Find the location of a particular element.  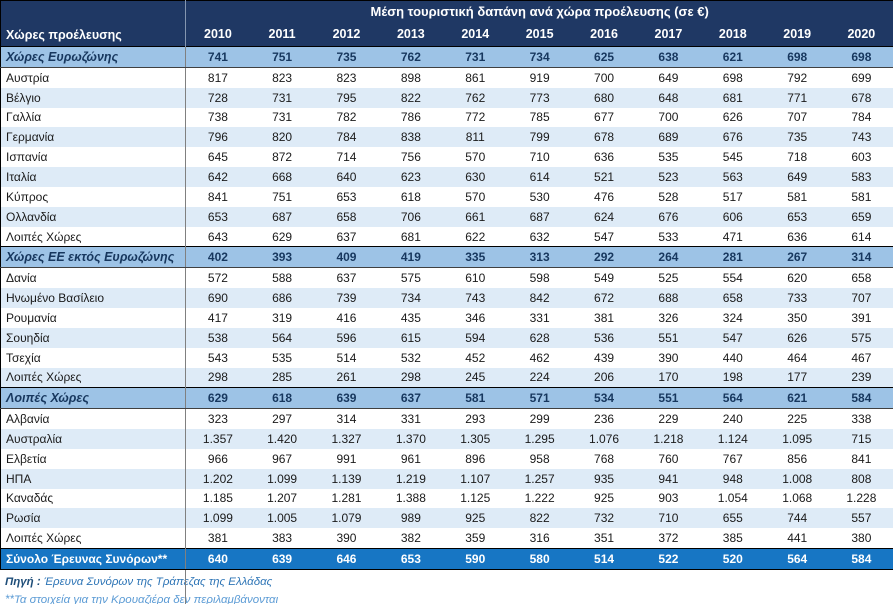

cell-value: 606 is located at coordinates (733, 216).